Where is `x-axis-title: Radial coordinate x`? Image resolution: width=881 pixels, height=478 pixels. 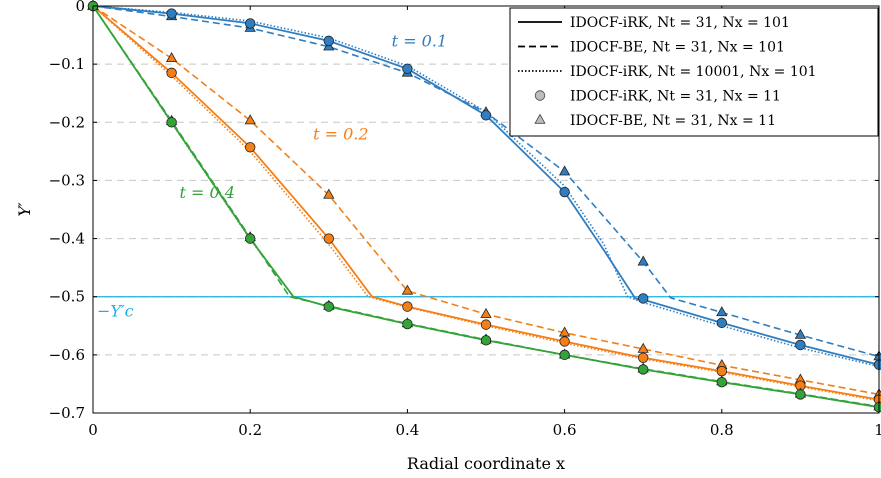 x-axis-title: Radial coordinate x is located at coordinates (486, 463).